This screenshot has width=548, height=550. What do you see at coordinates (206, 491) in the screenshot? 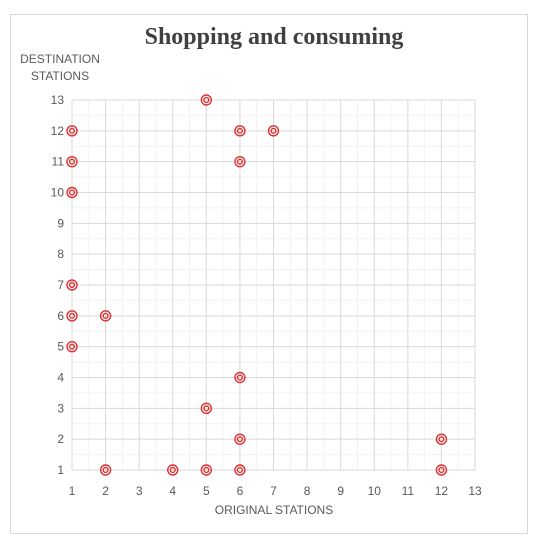
I see `x-tick-label: 5` at bounding box center [206, 491].